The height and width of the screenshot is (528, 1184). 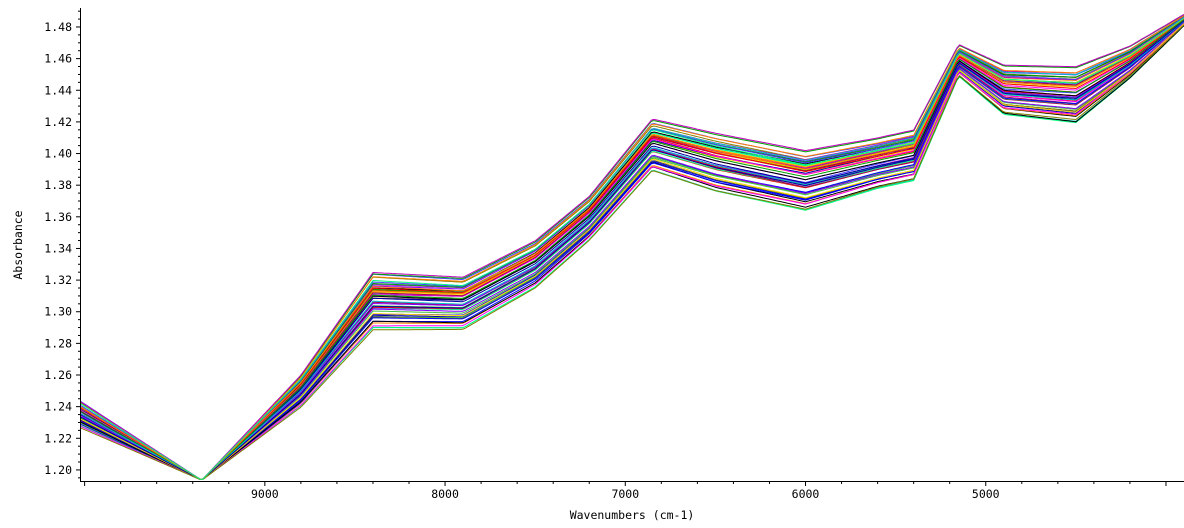 I want to click on y-tick-label: 1.44, so click(x=58, y=90).